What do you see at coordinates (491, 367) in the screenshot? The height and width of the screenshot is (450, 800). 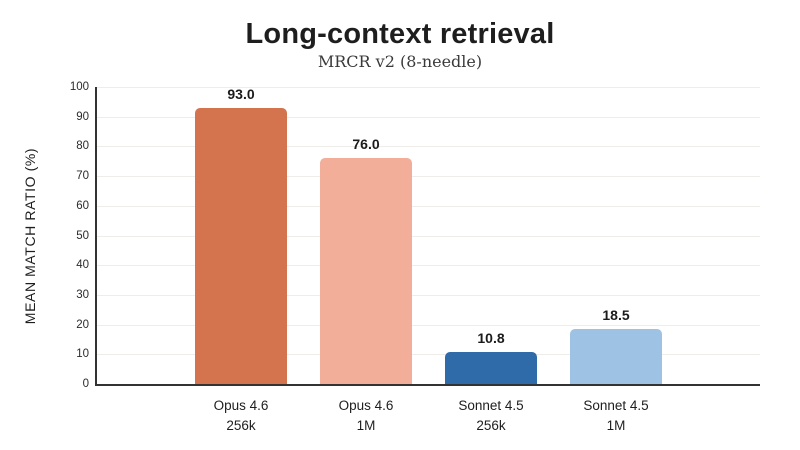 I see `bar-sonnet-4-5-256k` at bounding box center [491, 367].